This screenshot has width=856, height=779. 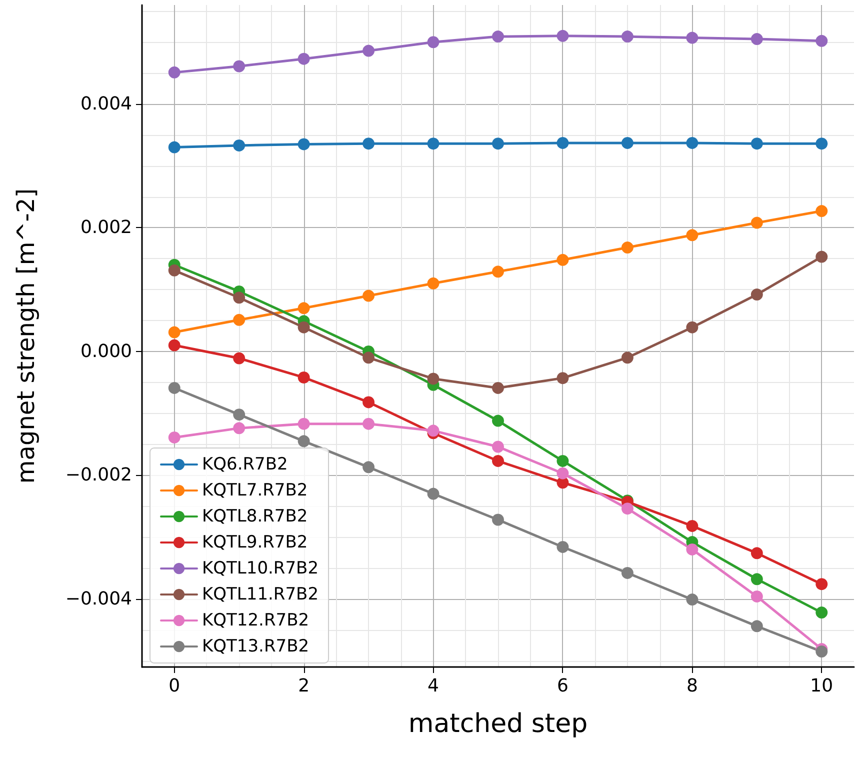 I want to click on x-tick-label: 6, so click(x=562, y=686).